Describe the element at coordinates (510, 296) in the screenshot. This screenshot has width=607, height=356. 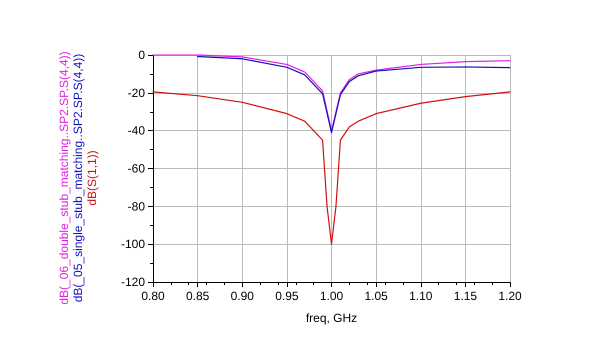
I see `x-tick-label: 1.20` at that location.